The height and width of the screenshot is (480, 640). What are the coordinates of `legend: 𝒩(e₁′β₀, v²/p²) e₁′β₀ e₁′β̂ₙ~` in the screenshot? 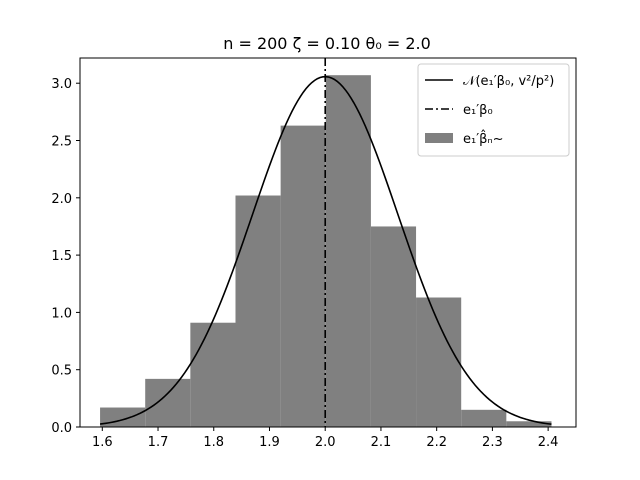 It's located at (493, 110).